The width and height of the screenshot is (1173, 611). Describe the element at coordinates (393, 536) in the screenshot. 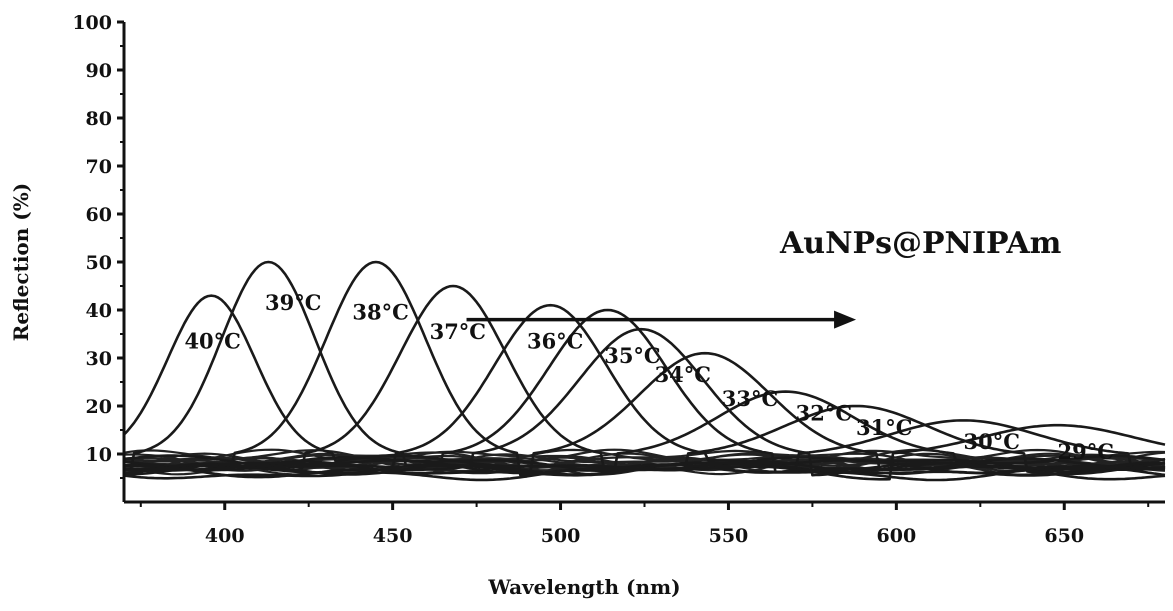

I see `x-tick-label: 450` at that location.